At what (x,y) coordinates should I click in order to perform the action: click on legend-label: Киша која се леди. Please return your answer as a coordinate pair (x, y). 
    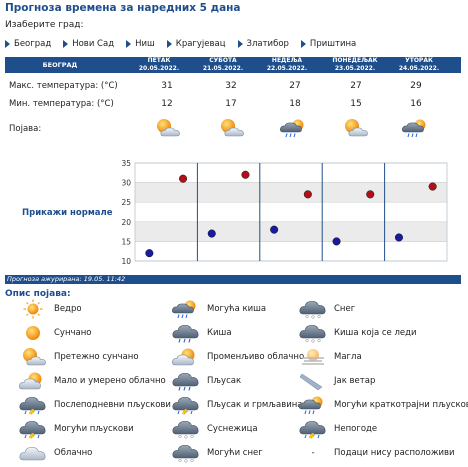
    Looking at the image, I should click on (375, 333).